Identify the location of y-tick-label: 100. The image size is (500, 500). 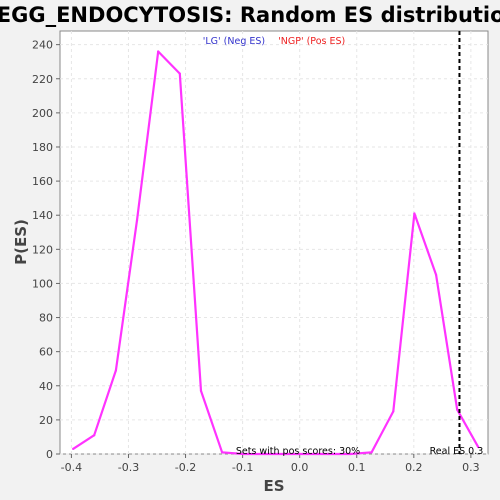
(42, 283).